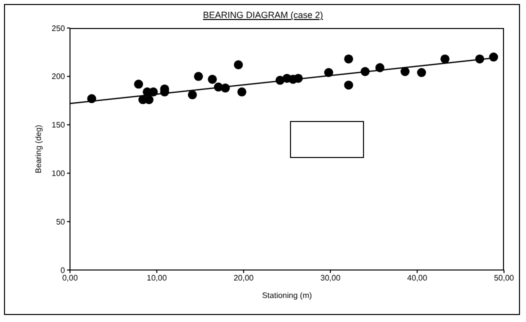  I want to click on x-tick-label: 20,00, so click(244, 278).